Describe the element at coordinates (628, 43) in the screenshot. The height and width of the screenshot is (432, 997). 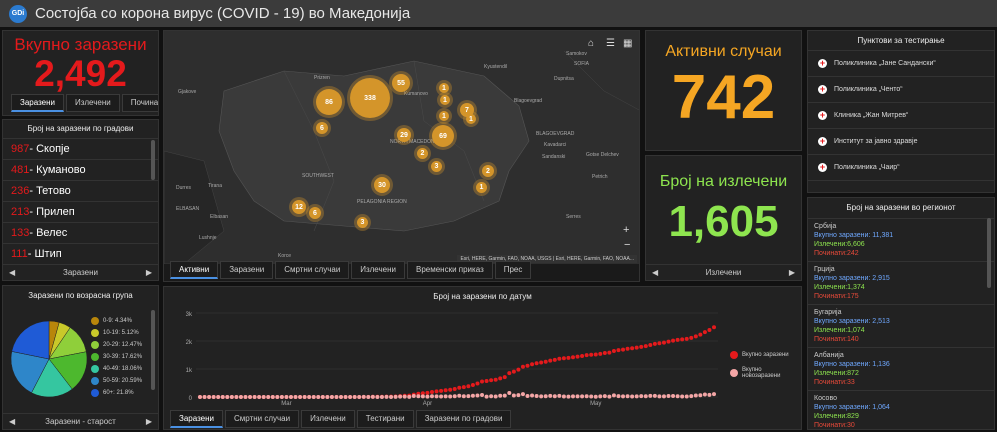
I see `basemap-icon: ▦` at that location.